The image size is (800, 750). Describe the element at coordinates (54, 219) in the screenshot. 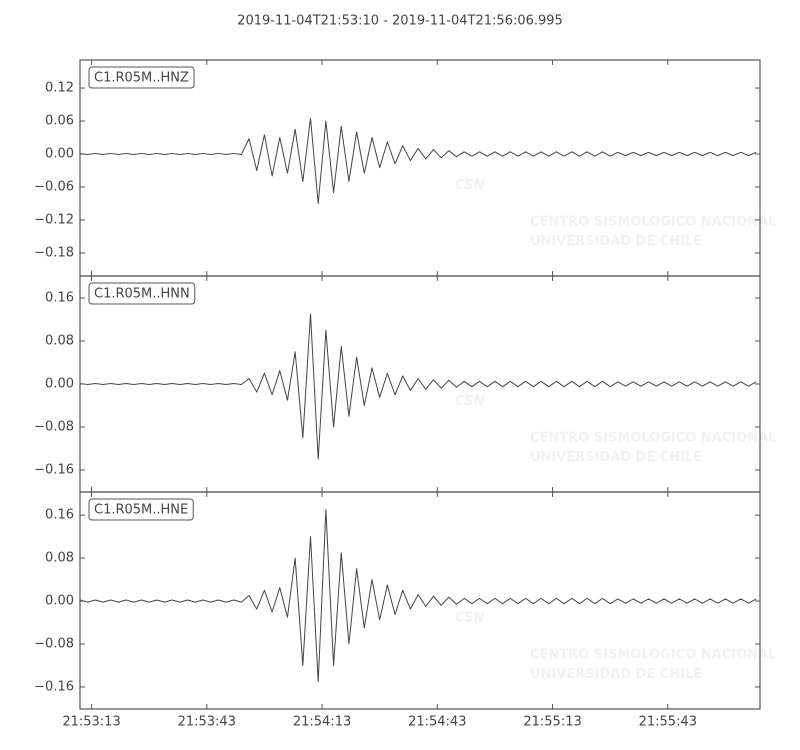

I see `y-tick-label: −0.12` at that location.